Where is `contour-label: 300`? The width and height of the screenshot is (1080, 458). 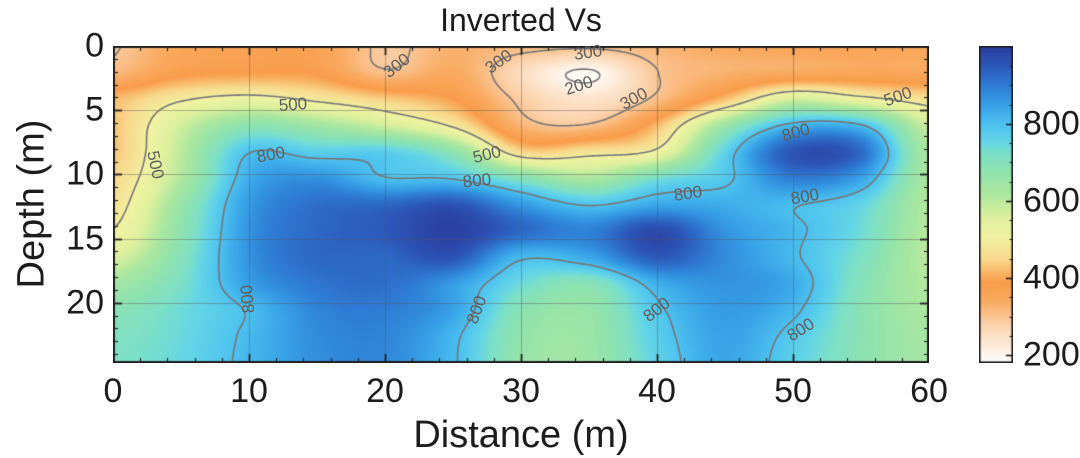
contour-label: 300 is located at coordinates (587, 52).